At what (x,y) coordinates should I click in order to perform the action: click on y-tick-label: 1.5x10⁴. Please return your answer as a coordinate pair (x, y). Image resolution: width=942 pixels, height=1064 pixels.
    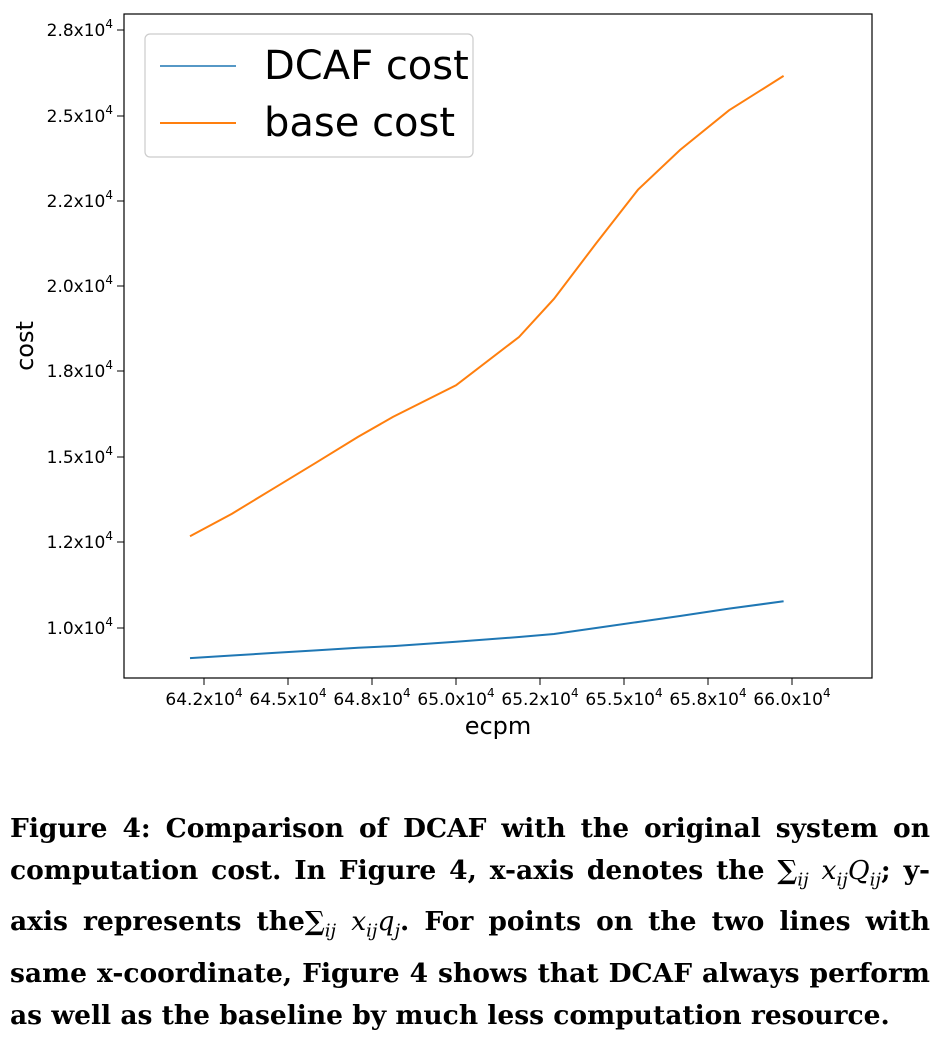
    Looking at the image, I should click on (80, 456).